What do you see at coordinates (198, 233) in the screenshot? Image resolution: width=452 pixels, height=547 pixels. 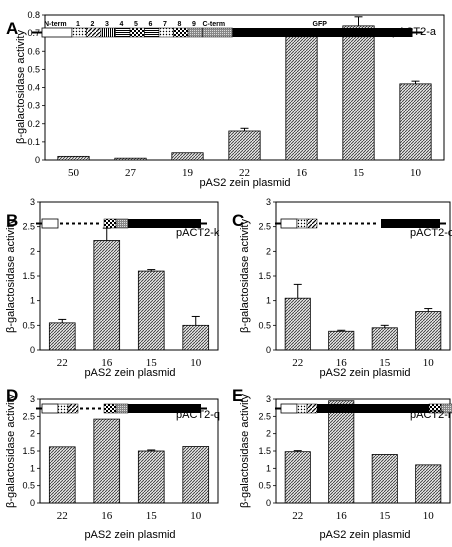 I see `construct-label: pACT2-k` at bounding box center [198, 233].